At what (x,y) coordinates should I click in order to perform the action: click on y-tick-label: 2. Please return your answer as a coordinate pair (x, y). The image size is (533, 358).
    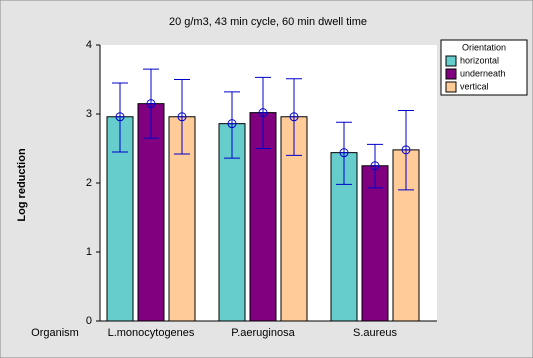
    Looking at the image, I should click on (89, 183).